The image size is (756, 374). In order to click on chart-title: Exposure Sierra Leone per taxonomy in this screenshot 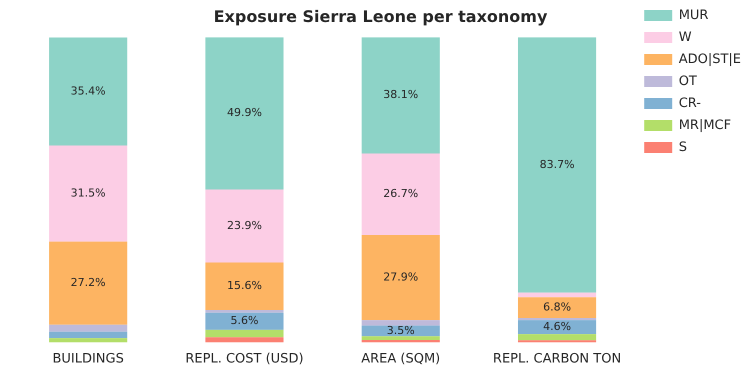, I will do `click(381, 16)`.